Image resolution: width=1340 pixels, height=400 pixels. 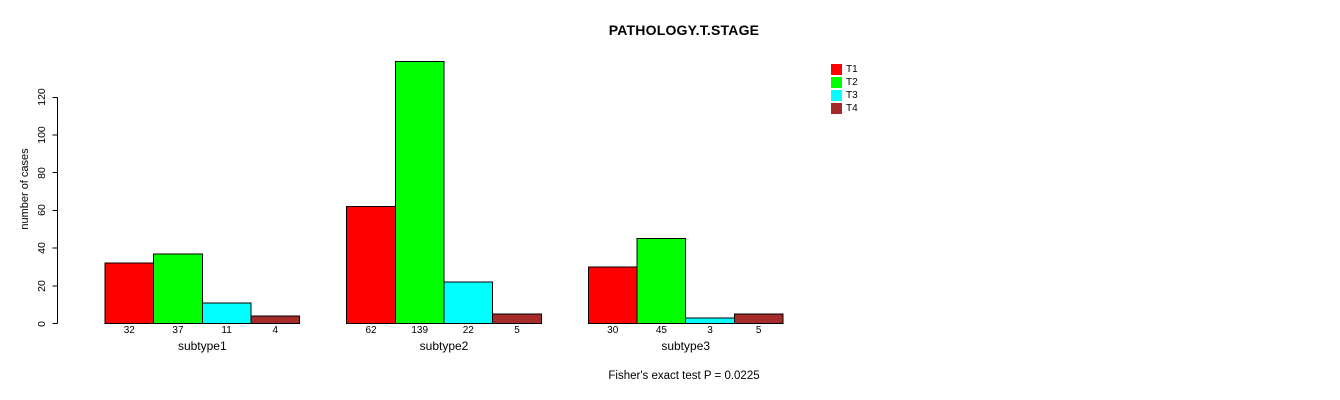 What do you see at coordinates (612, 295) in the screenshot?
I see `bar-T1-subtype3` at bounding box center [612, 295].